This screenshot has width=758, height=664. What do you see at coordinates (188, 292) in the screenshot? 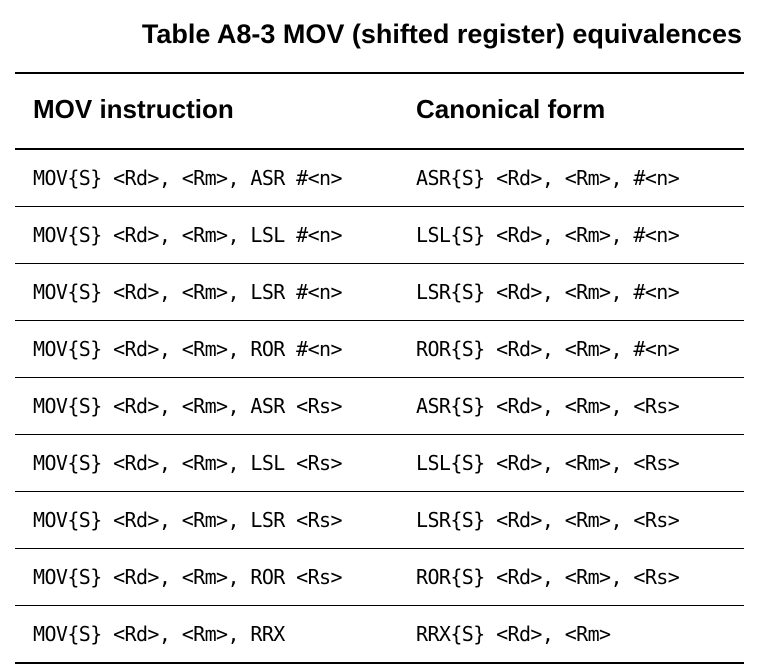
I see `mov-instruction-cell: MOV{S} <Rd>, <Rm>, LSR #<n>` at bounding box center [188, 292].